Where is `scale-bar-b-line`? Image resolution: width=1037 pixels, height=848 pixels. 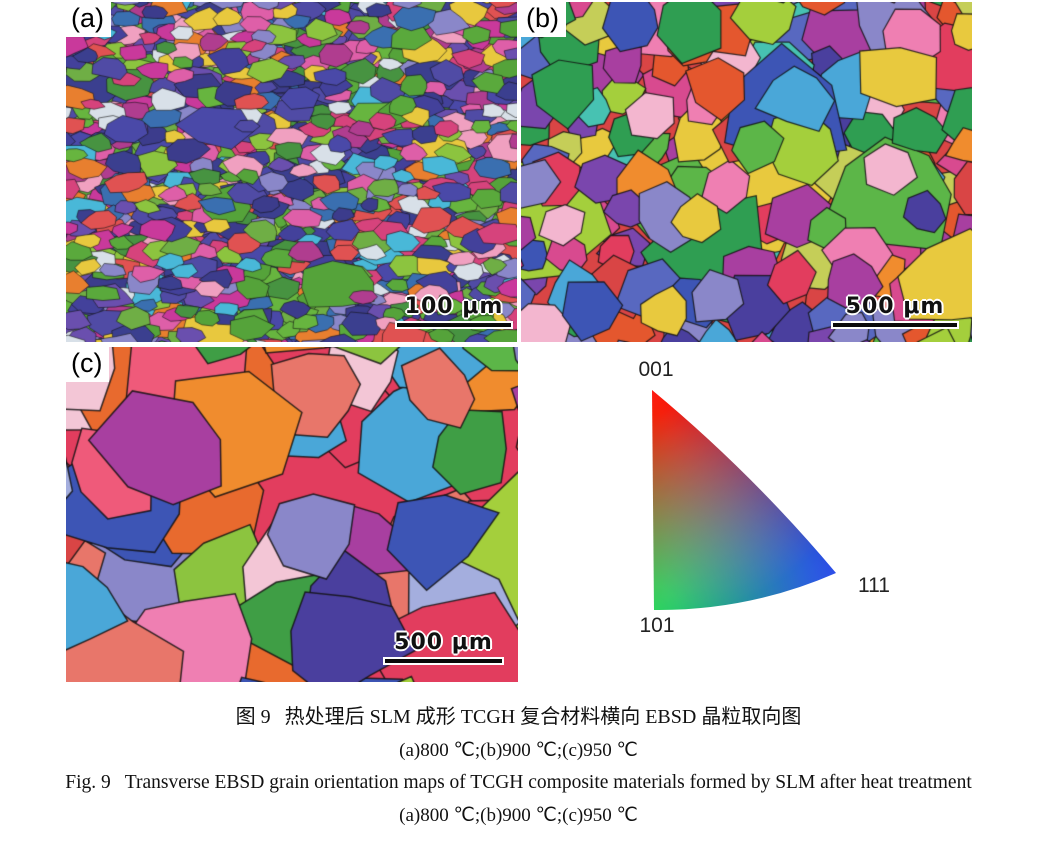
scale-bar-b-line is located at coordinates (895, 325).